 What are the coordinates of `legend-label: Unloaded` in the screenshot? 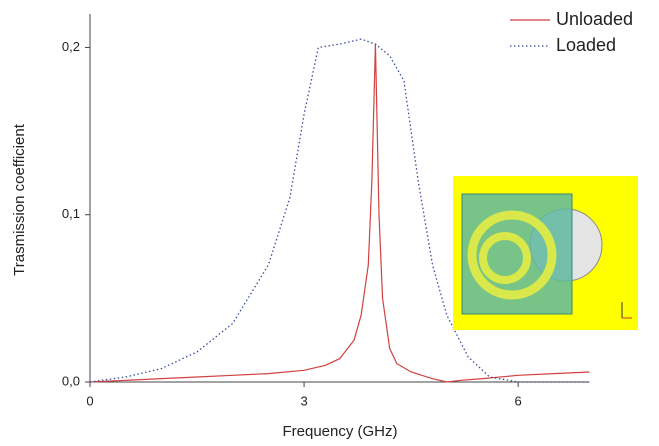 It's located at (594, 19).